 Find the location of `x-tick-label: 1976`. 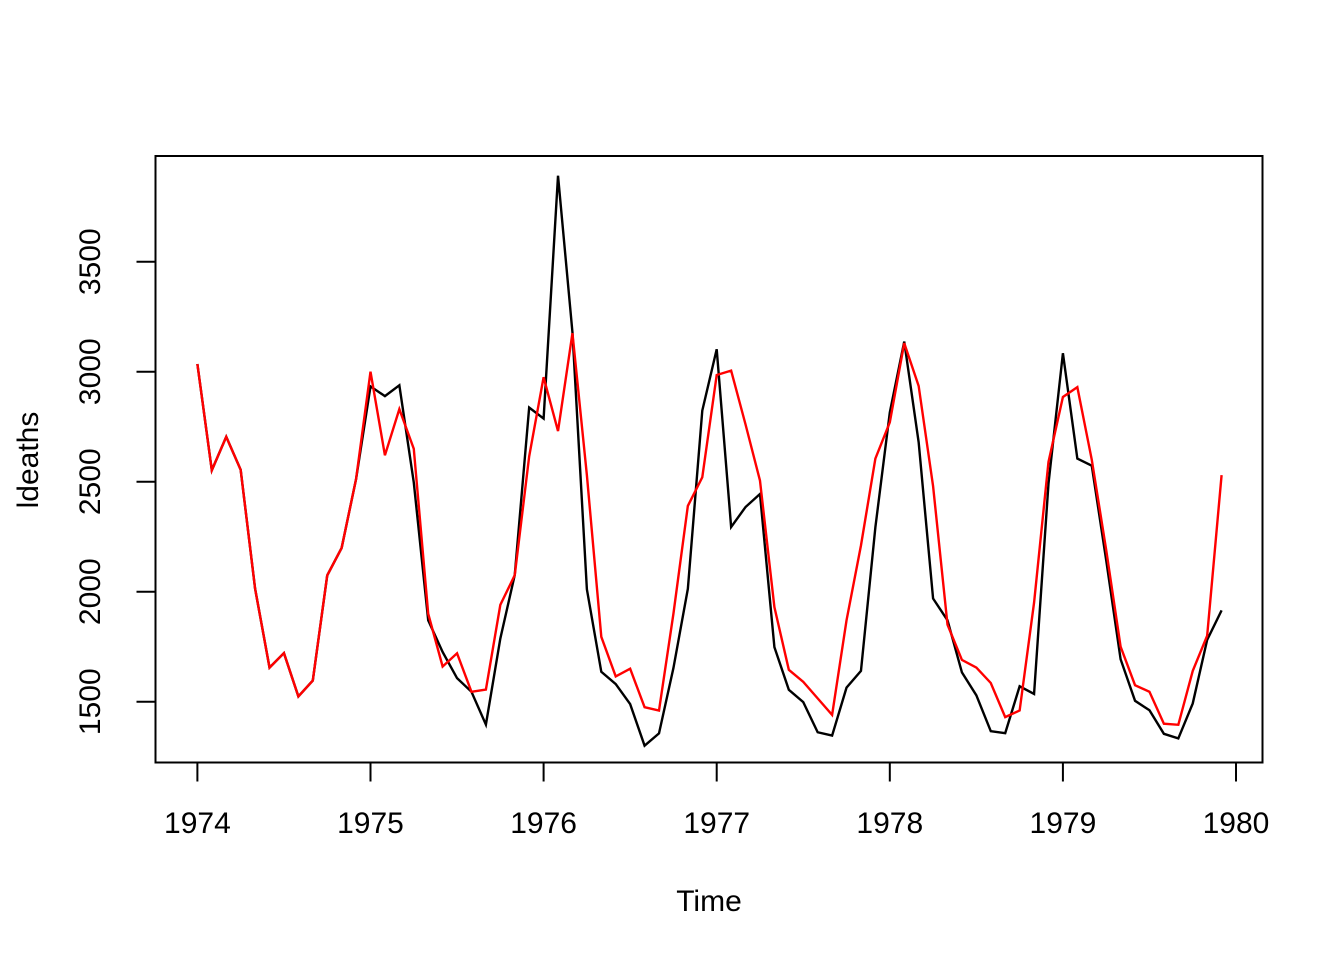

x-tick-label: 1976 is located at coordinates (543, 823).